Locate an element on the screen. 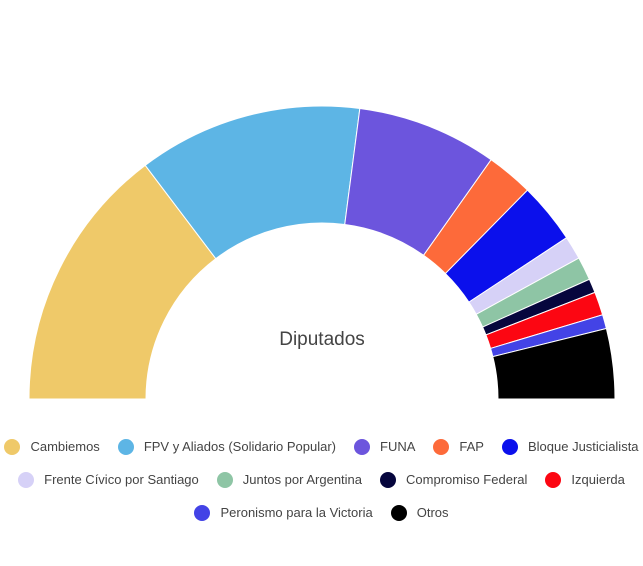 This screenshot has width=643, height=566. legend-label: Otros is located at coordinates (432, 512).